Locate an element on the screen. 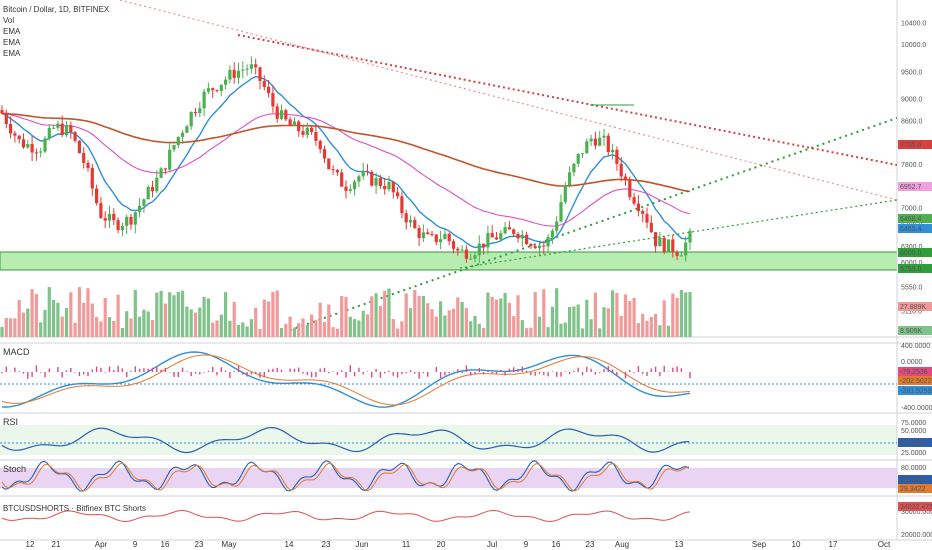 This screenshot has height=550, width=932. time-tick-label-11: 20 is located at coordinates (441, 544).